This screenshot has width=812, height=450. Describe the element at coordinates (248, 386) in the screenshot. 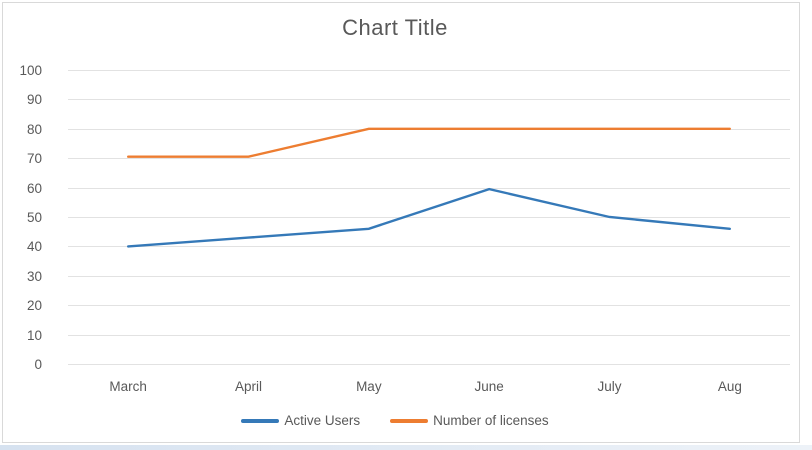

I see `x-category-label: April` at that location.